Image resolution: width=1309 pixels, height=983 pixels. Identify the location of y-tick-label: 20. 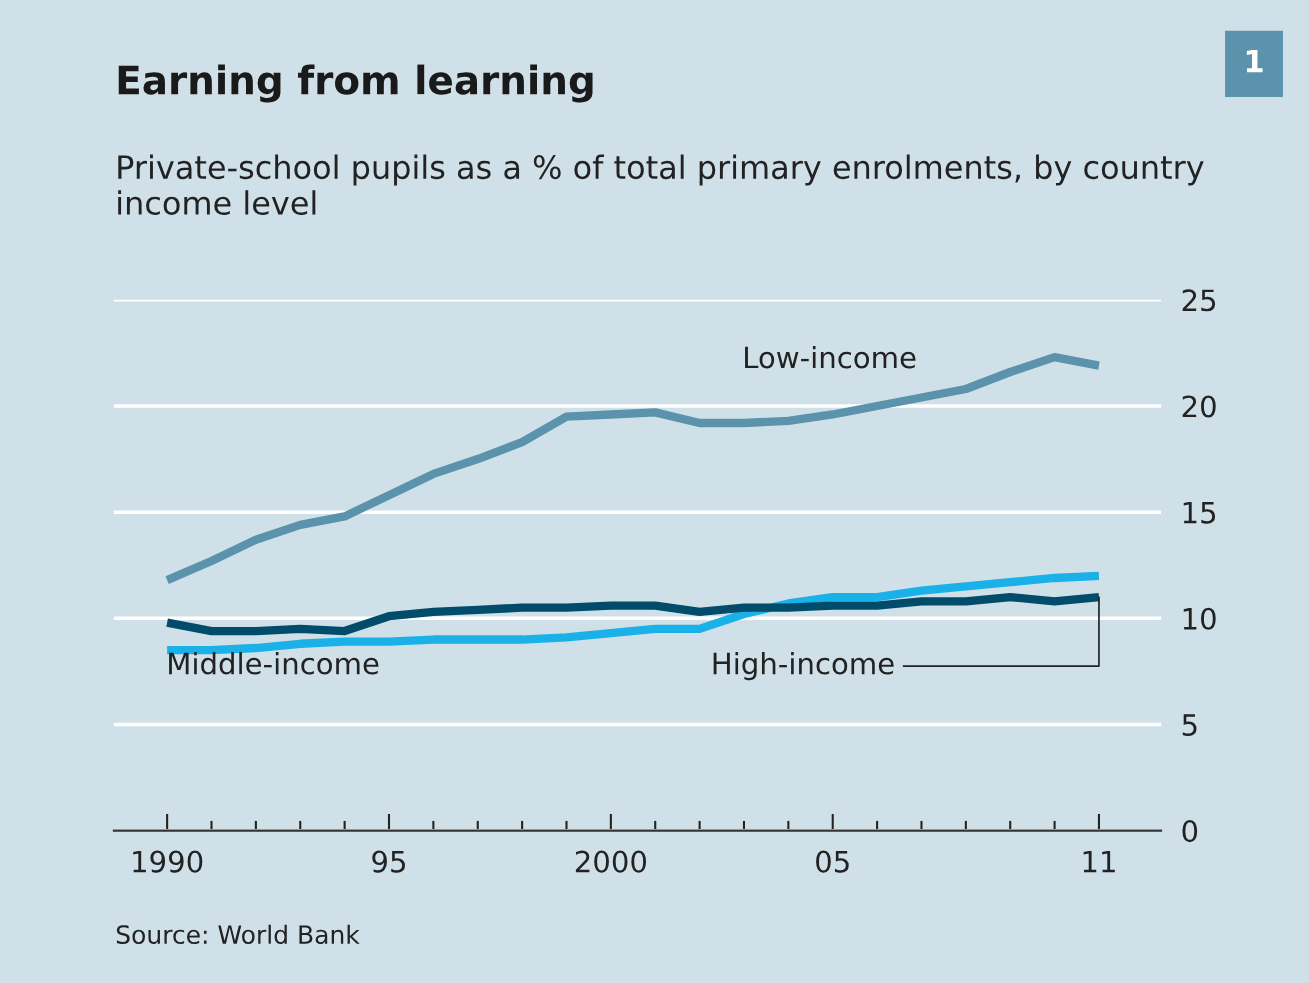
(1199, 406).